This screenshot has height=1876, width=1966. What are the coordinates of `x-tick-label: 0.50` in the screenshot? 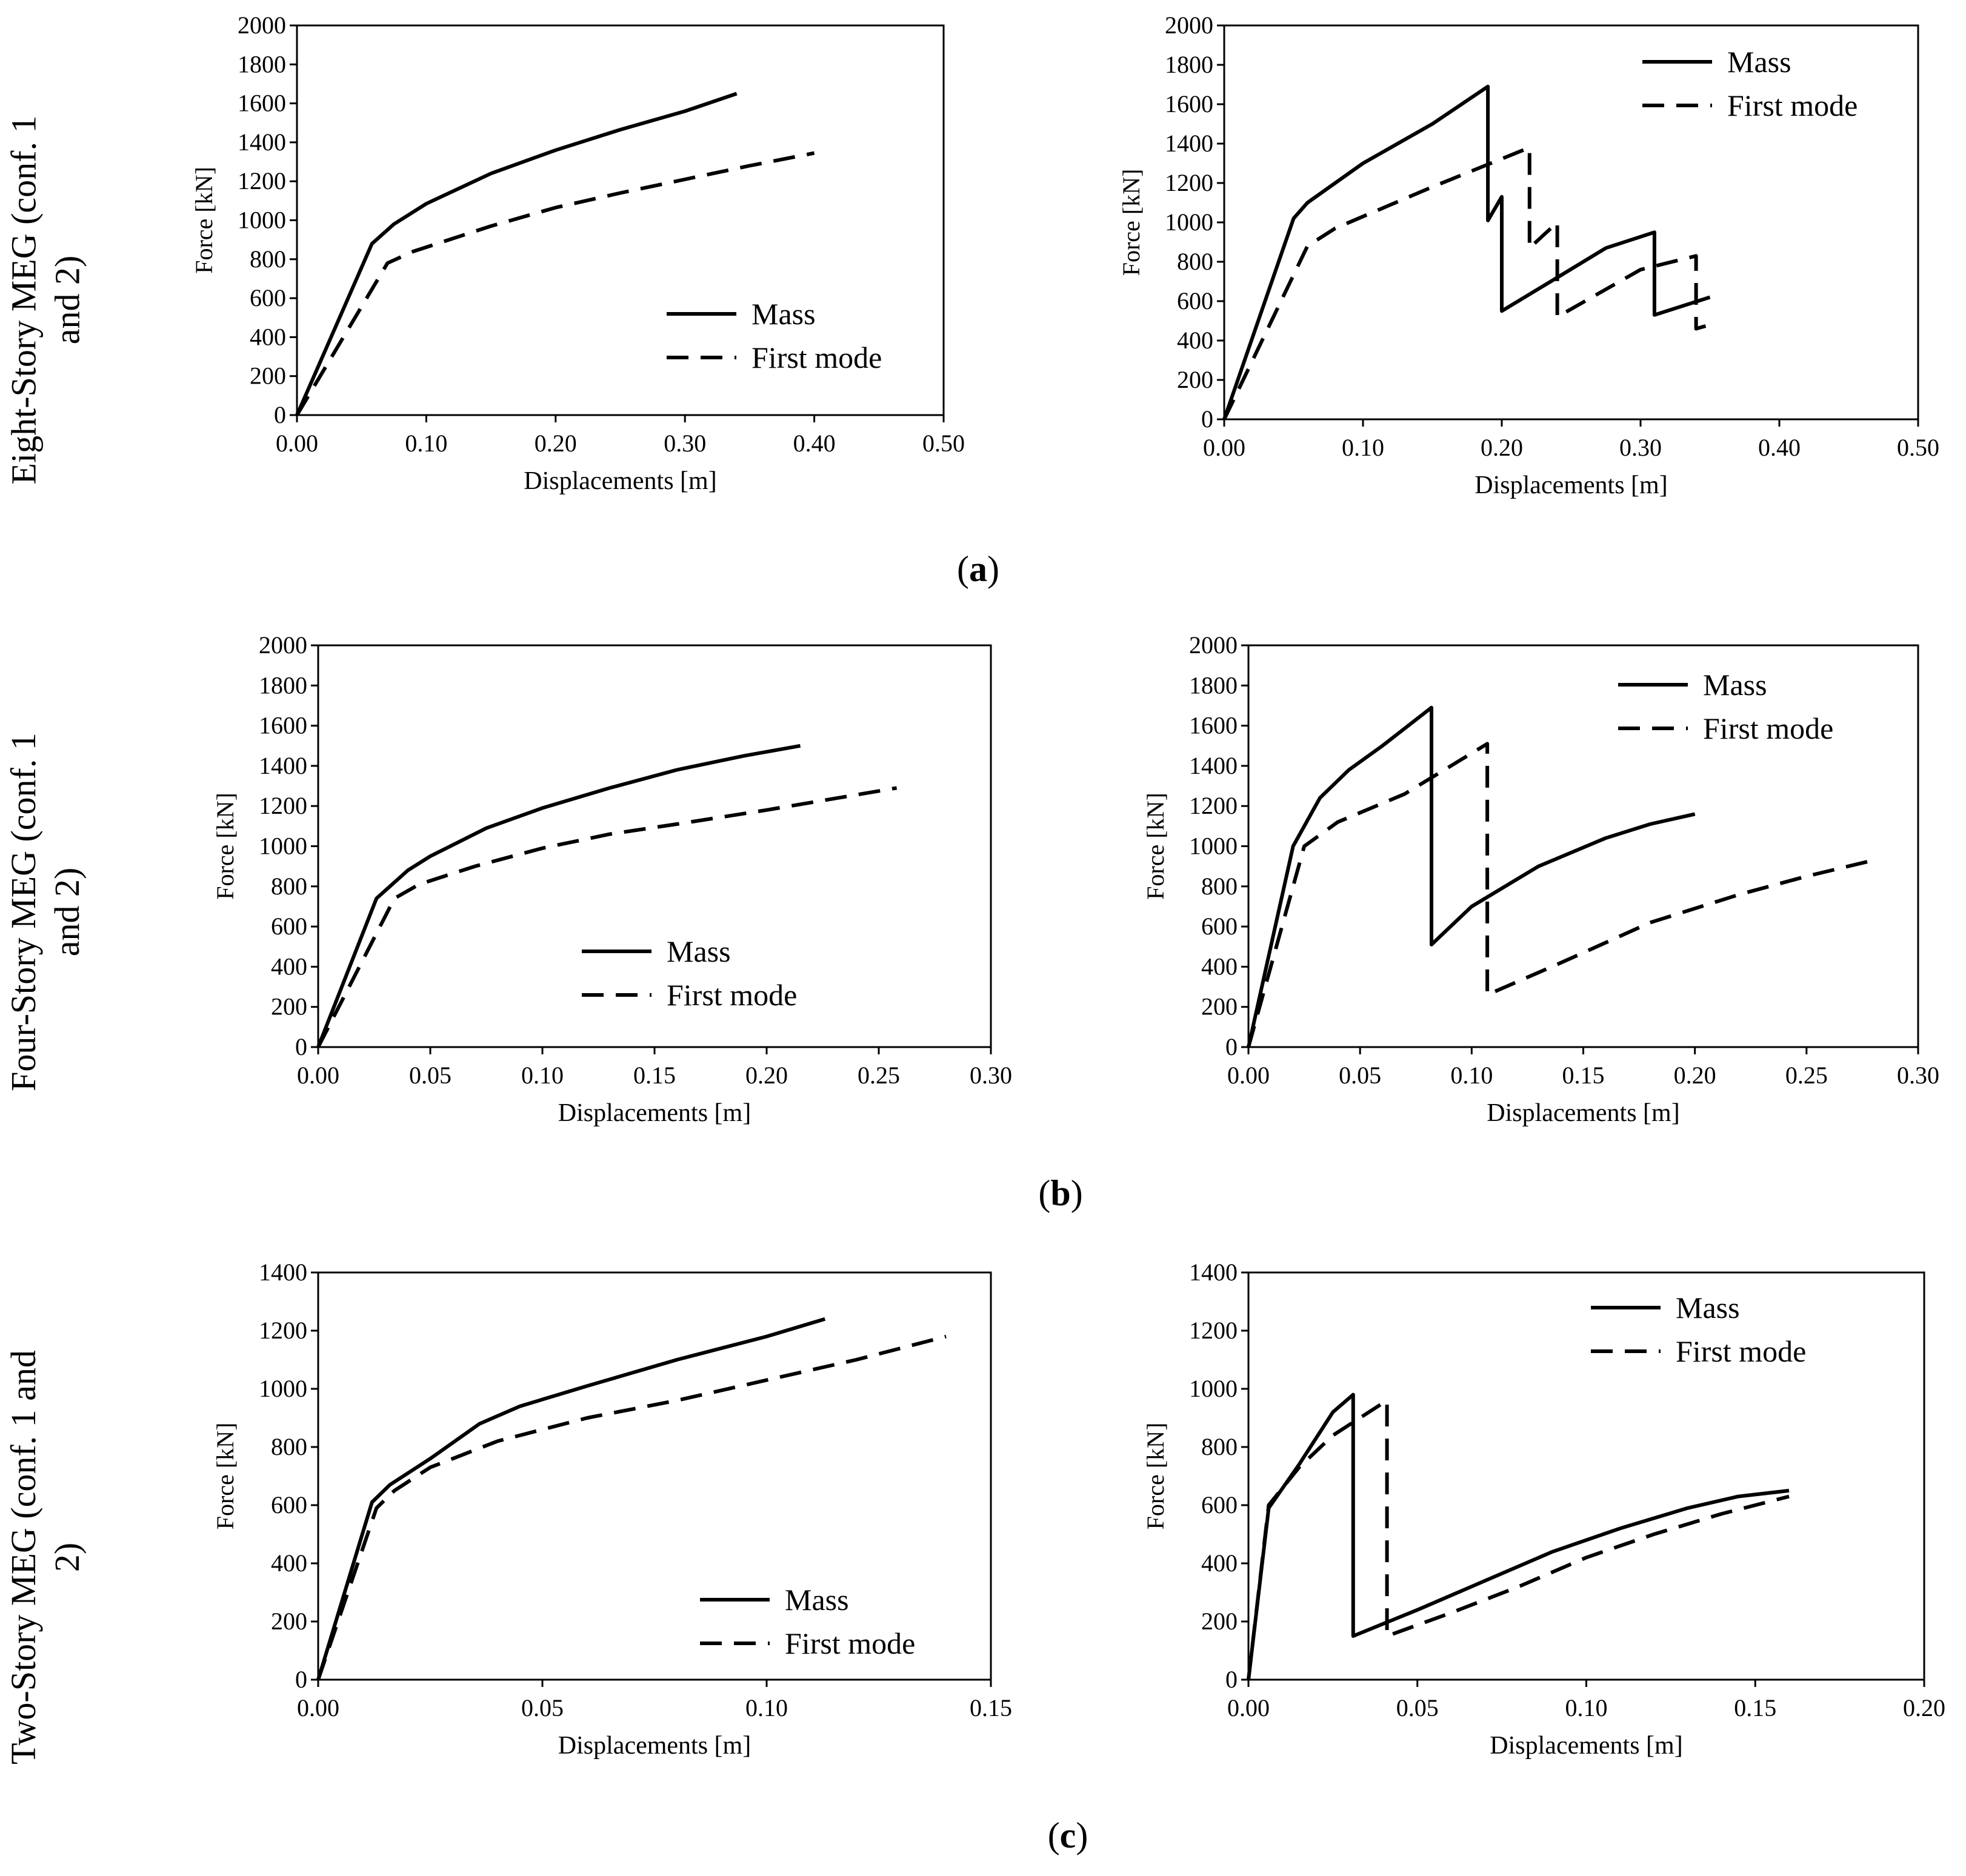 It's located at (1918, 447).